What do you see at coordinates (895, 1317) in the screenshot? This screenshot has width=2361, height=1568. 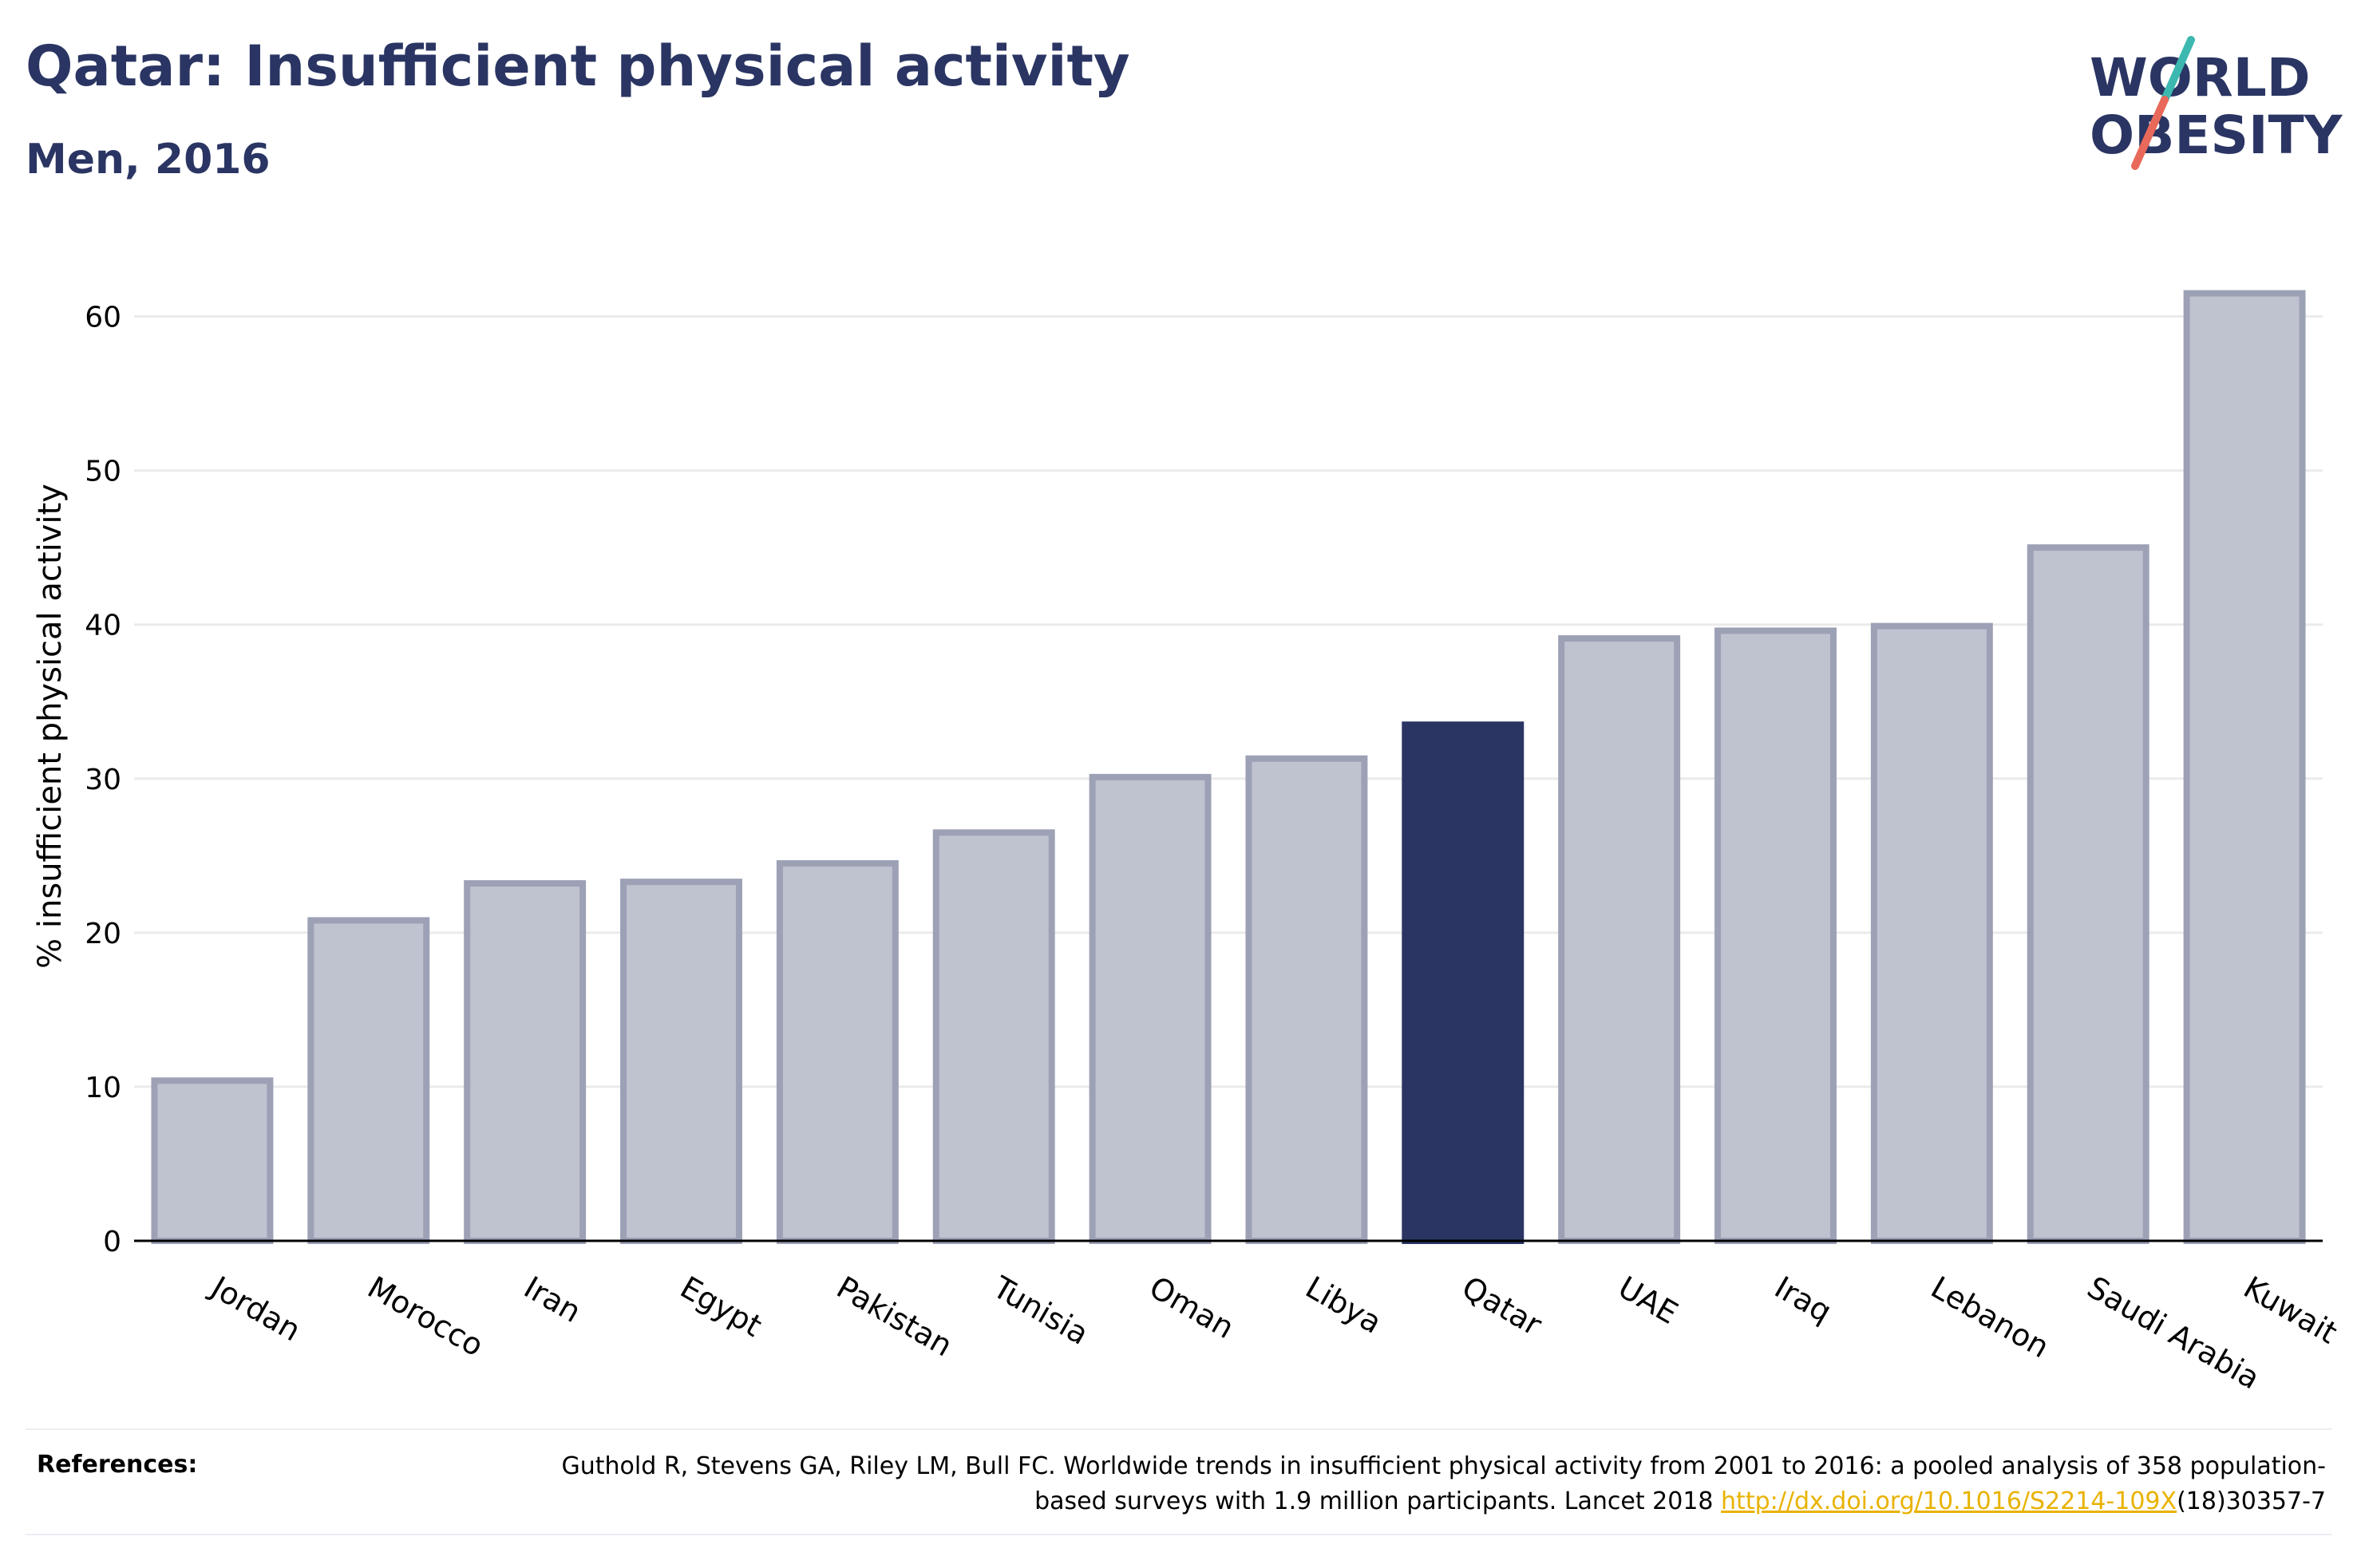 I see `x-tick-label: Pakistan` at bounding box center [895, 1317].